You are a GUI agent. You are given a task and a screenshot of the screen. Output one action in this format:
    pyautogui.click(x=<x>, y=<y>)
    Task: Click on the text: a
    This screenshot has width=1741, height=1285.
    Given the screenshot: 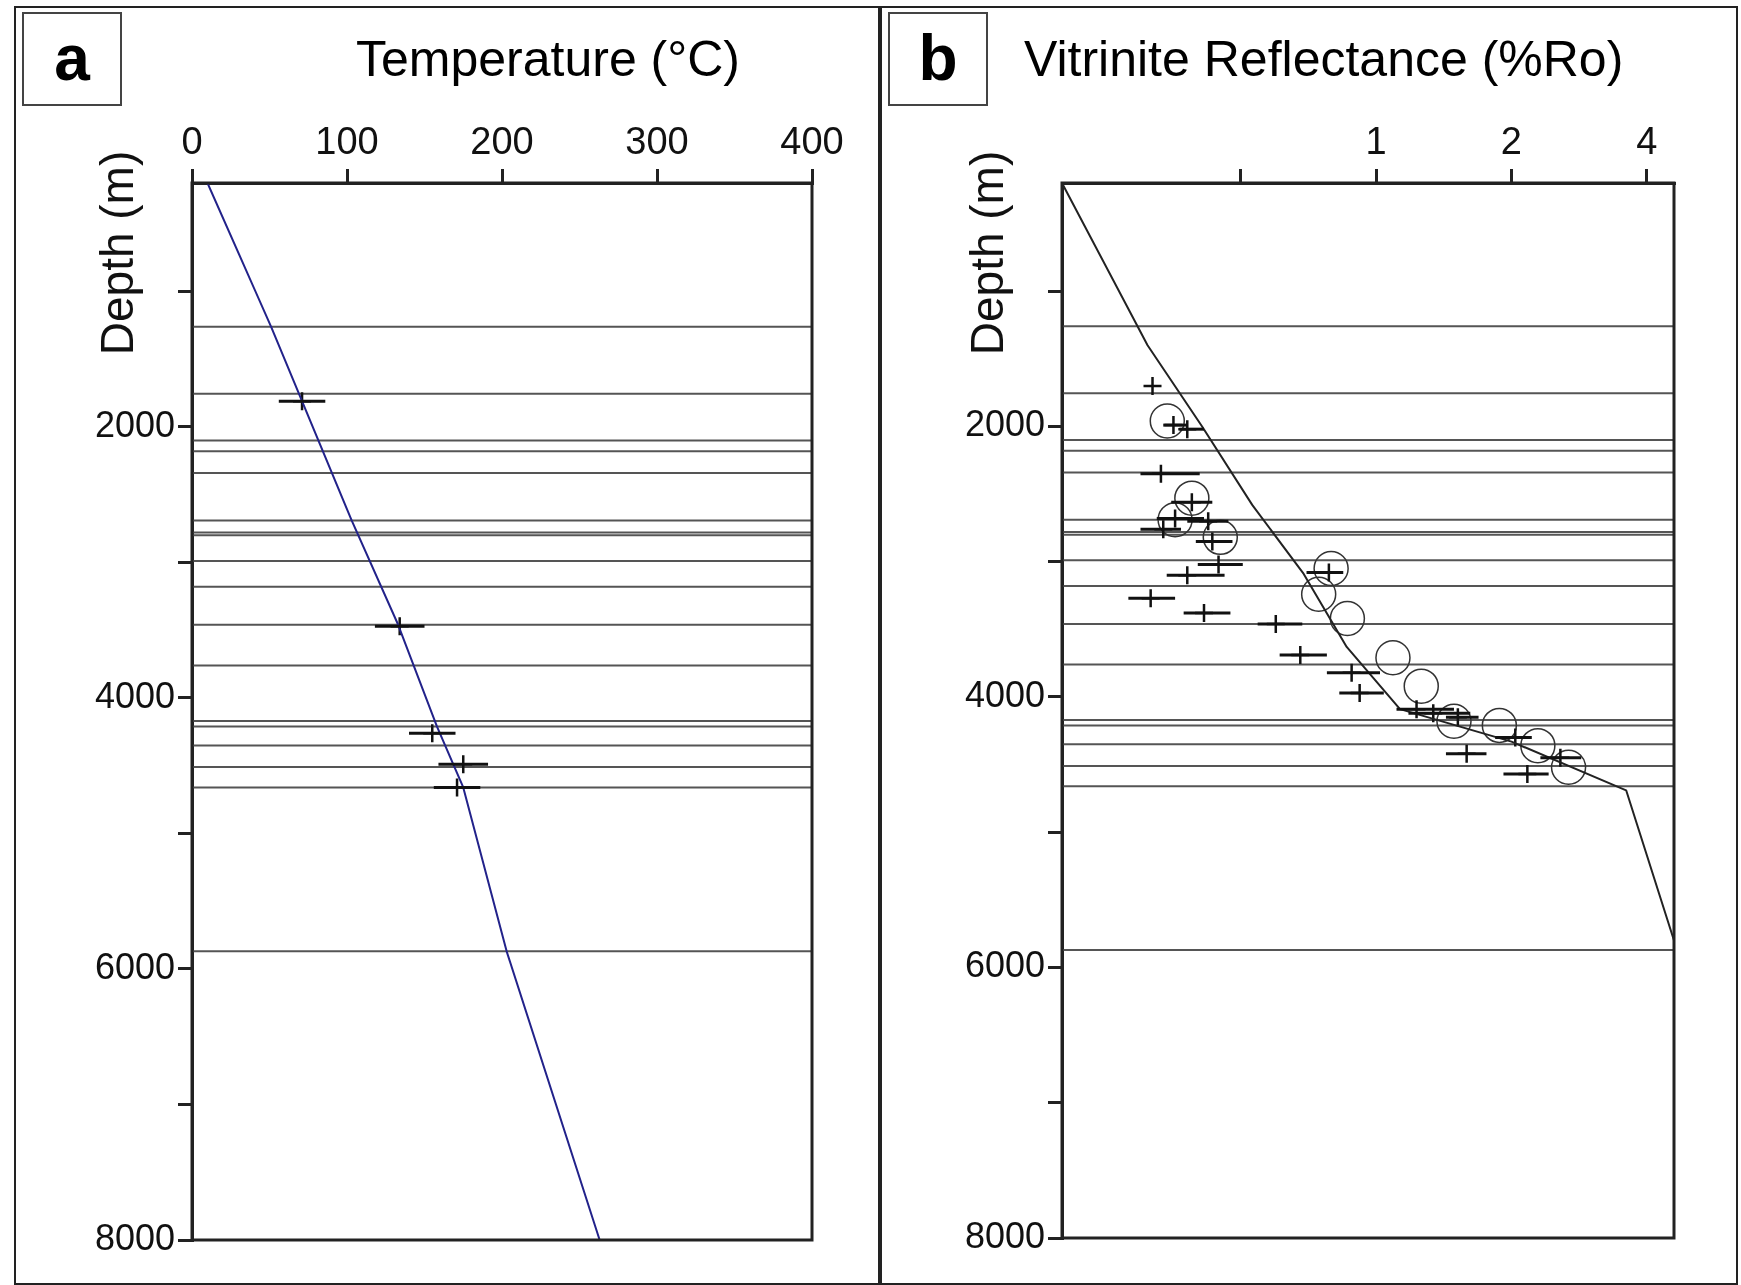 What is the action you would take?
    pyautogui.click(x=72, y=59)
    